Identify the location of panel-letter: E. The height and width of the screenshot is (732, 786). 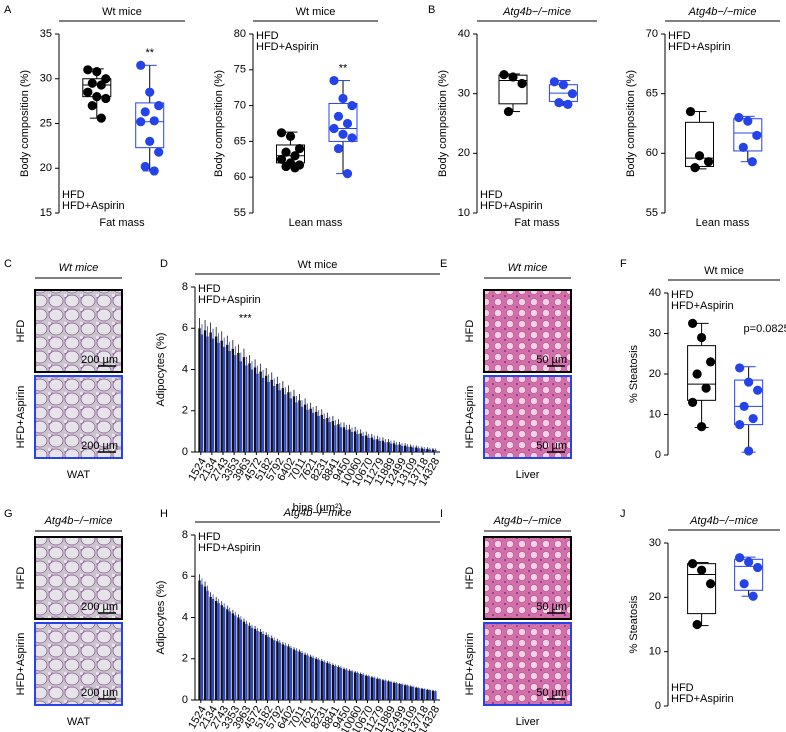
(443, 264).